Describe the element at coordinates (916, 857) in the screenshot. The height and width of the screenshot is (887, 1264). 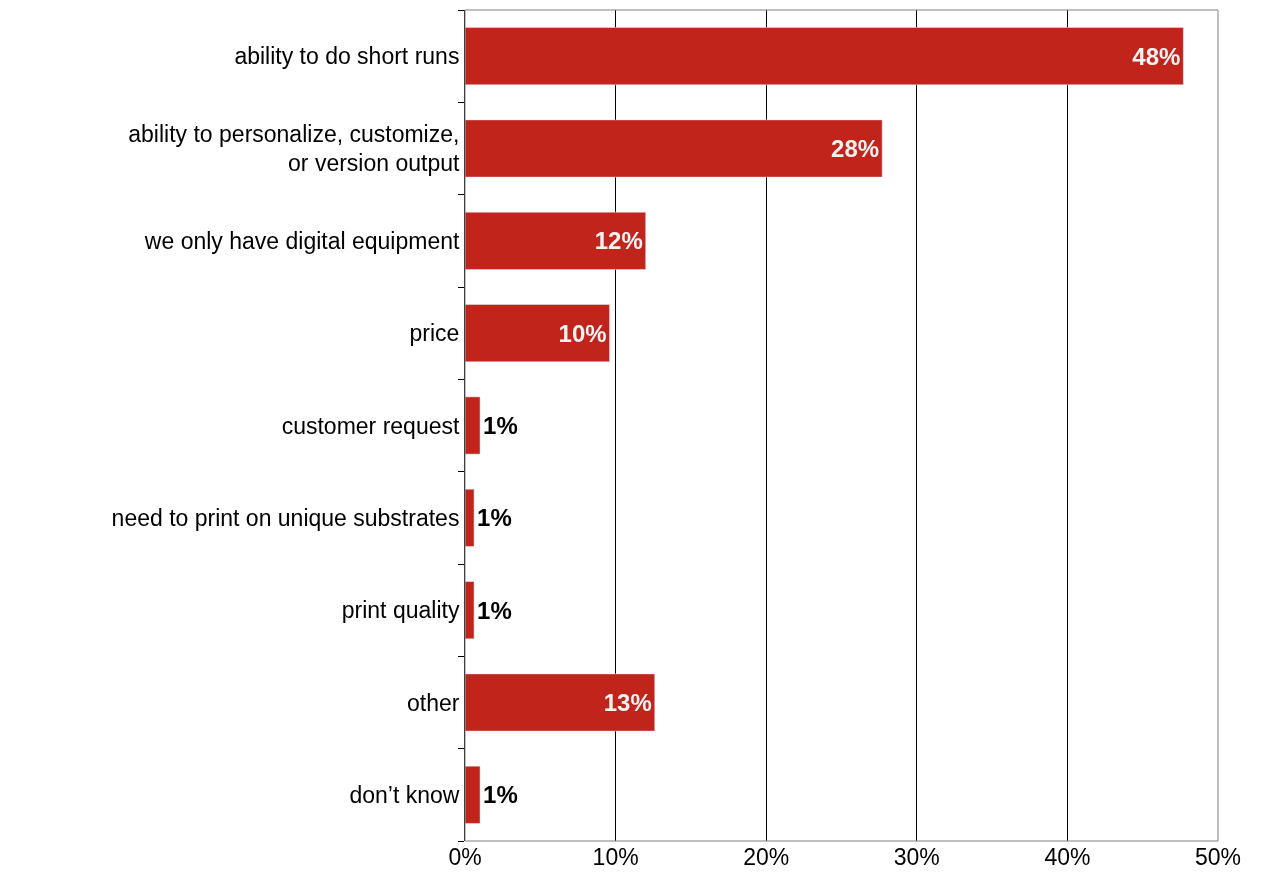
I see `x-tick-label: 30%` at that location.